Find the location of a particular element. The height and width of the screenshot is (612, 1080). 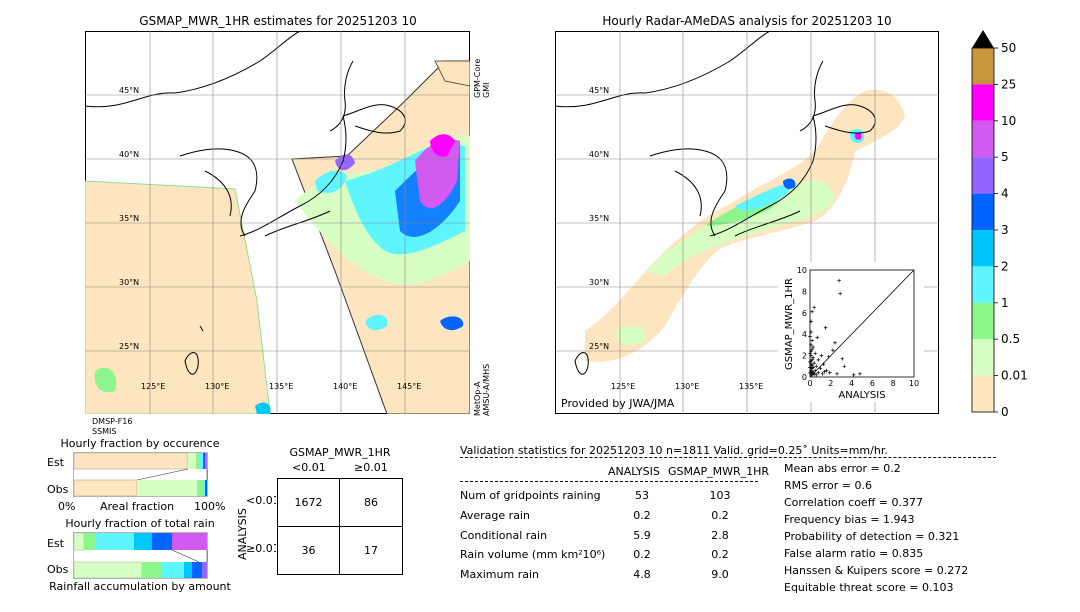

validation-row-label: Average rain is located at coordinates (495, 515).